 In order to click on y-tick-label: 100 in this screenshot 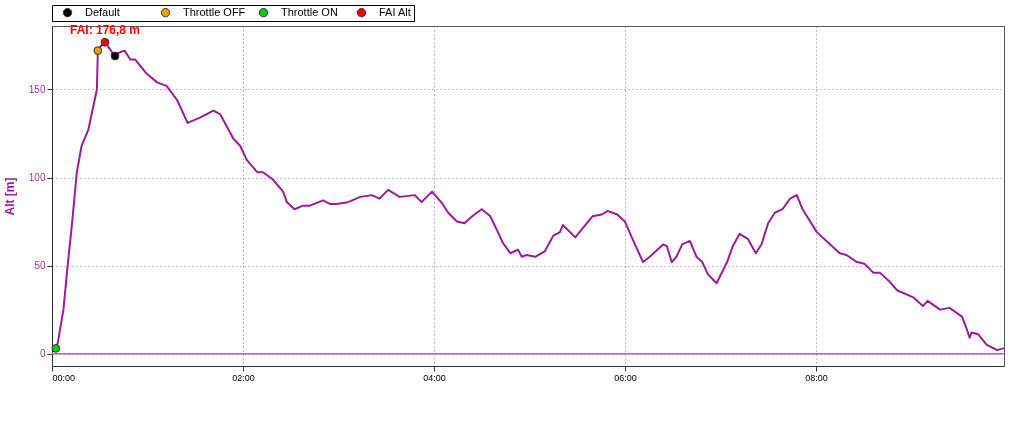, I will do `click(37, 177)`.